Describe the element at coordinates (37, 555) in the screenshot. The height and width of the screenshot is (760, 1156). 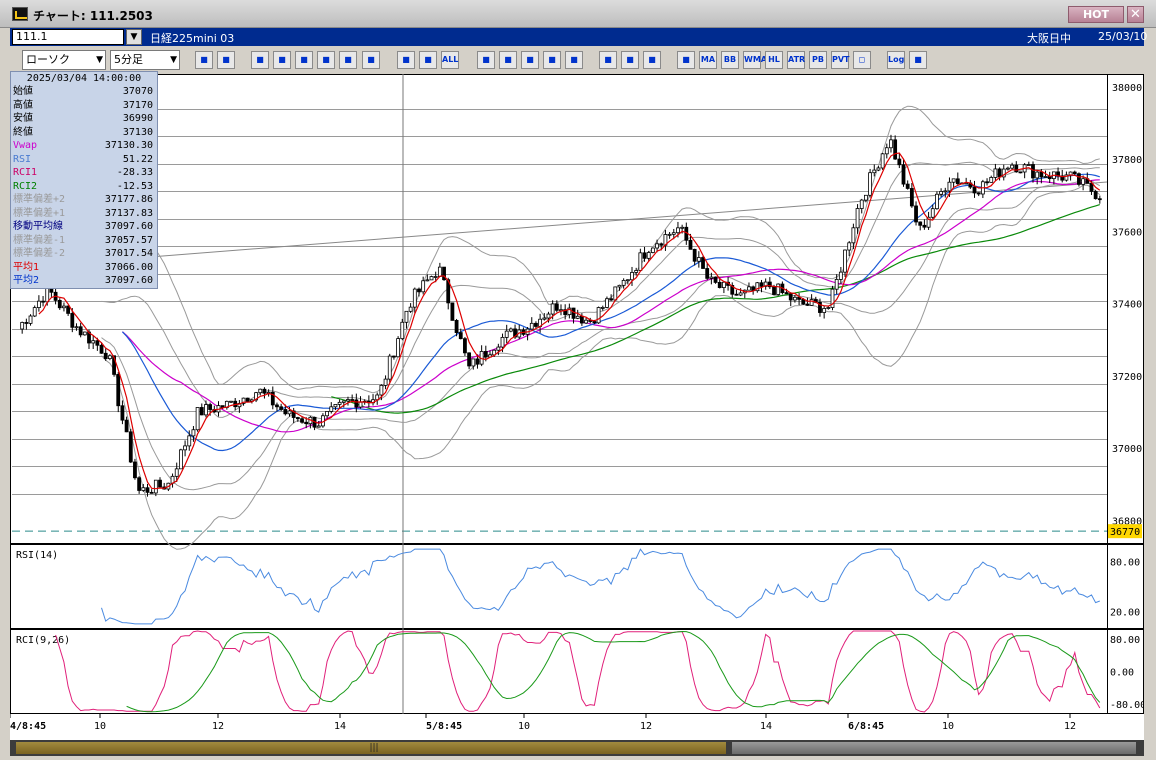
I see `rsi-title: RSI(14)` at that location.